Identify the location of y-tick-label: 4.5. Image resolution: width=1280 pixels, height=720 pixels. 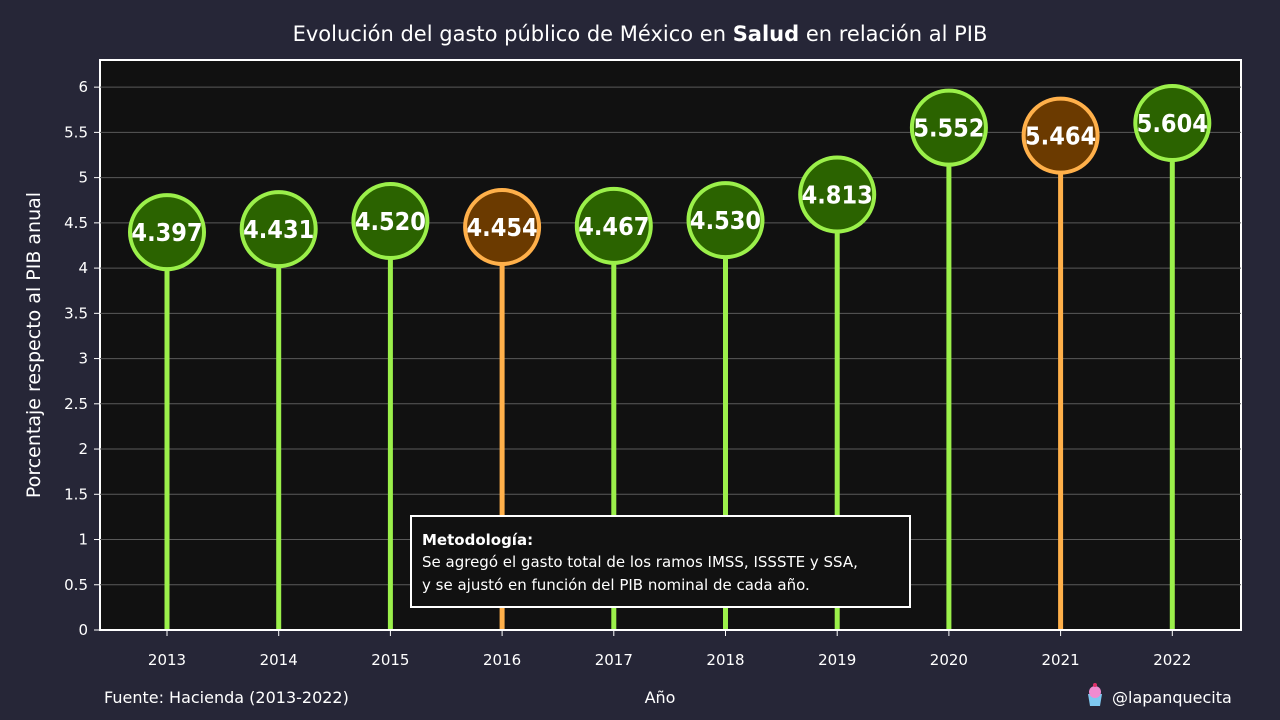
(76, 223).